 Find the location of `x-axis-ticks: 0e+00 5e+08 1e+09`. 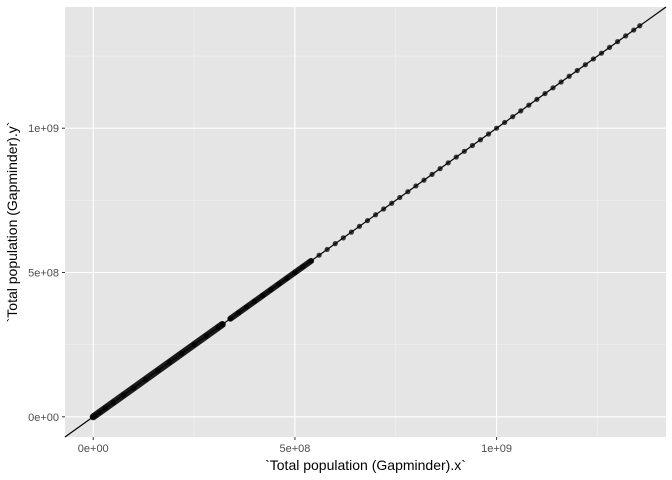

x-axis-ticks: 0e+00 5e+08 1e+09 is located at coordinates (295, 446).